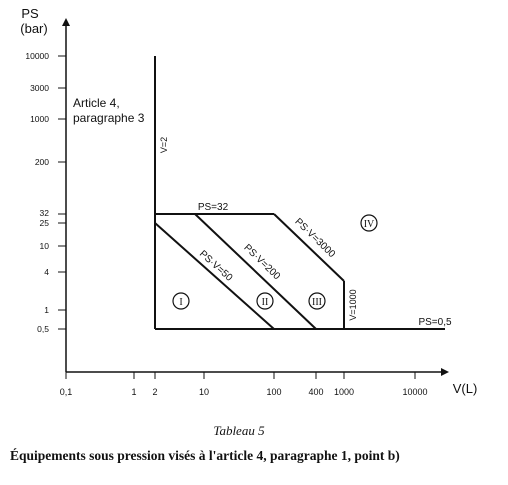 The width and height of the screenshot is (508, 485). I want to click on x-tick-10: 10, so click(204, 384).